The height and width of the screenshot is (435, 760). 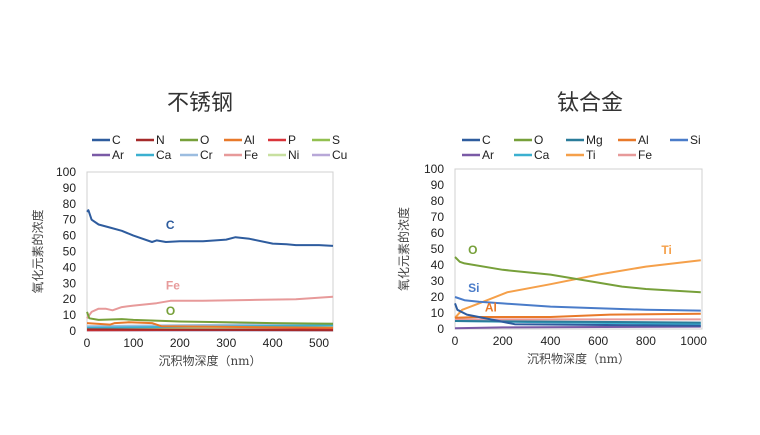 I want to click on legend-label: Cu, so click(x=339, y=155).